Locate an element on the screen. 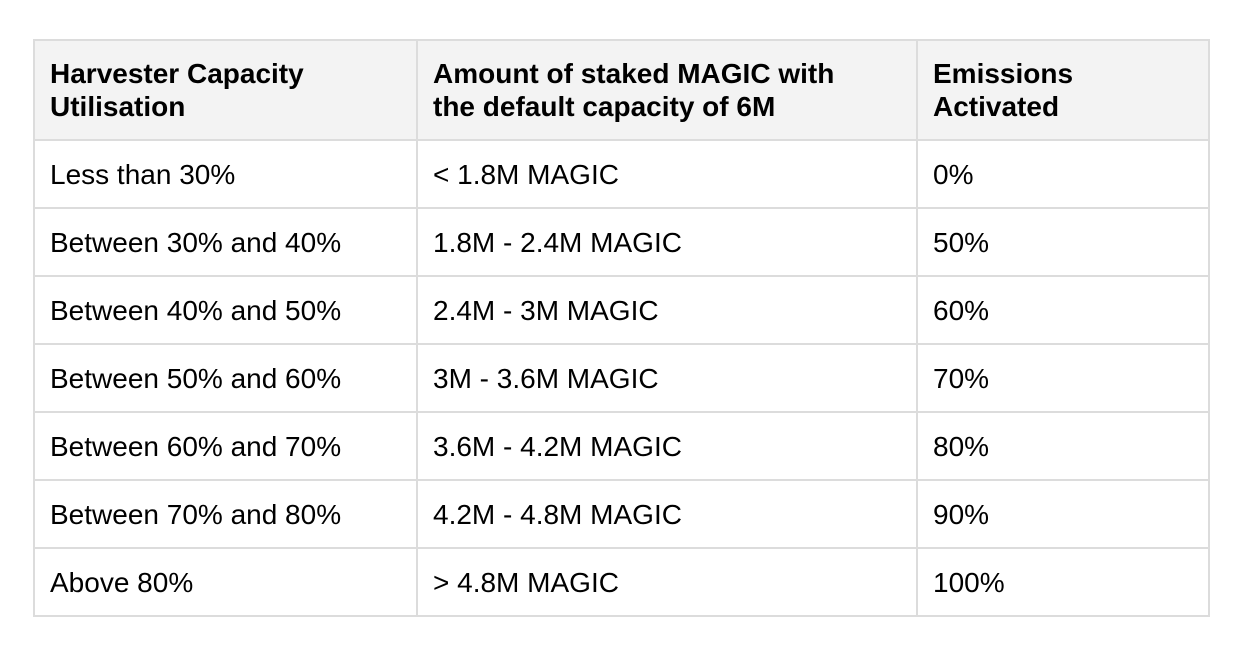  cell-emissions-activated: 50% is located at coordinates (1063, 242).